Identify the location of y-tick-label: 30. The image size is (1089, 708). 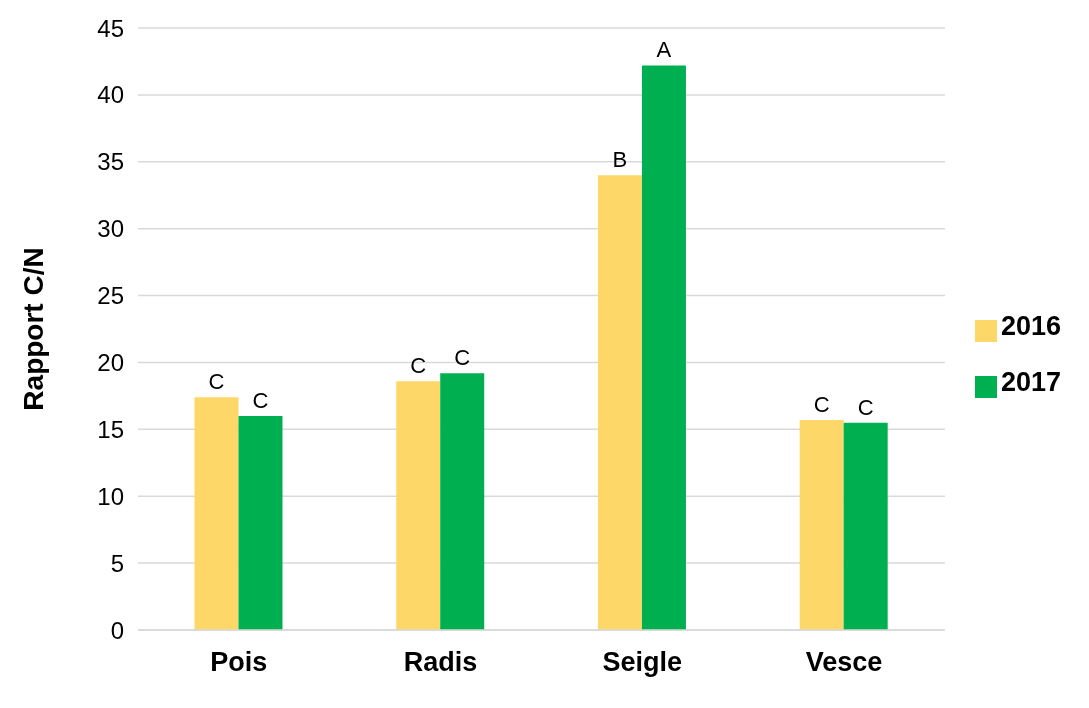
(110, 229).